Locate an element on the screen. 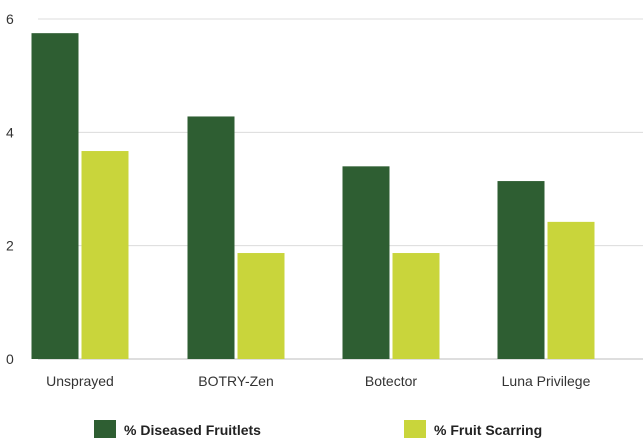  x-category-label: Unsprayed is located at coordinates (80, 381).